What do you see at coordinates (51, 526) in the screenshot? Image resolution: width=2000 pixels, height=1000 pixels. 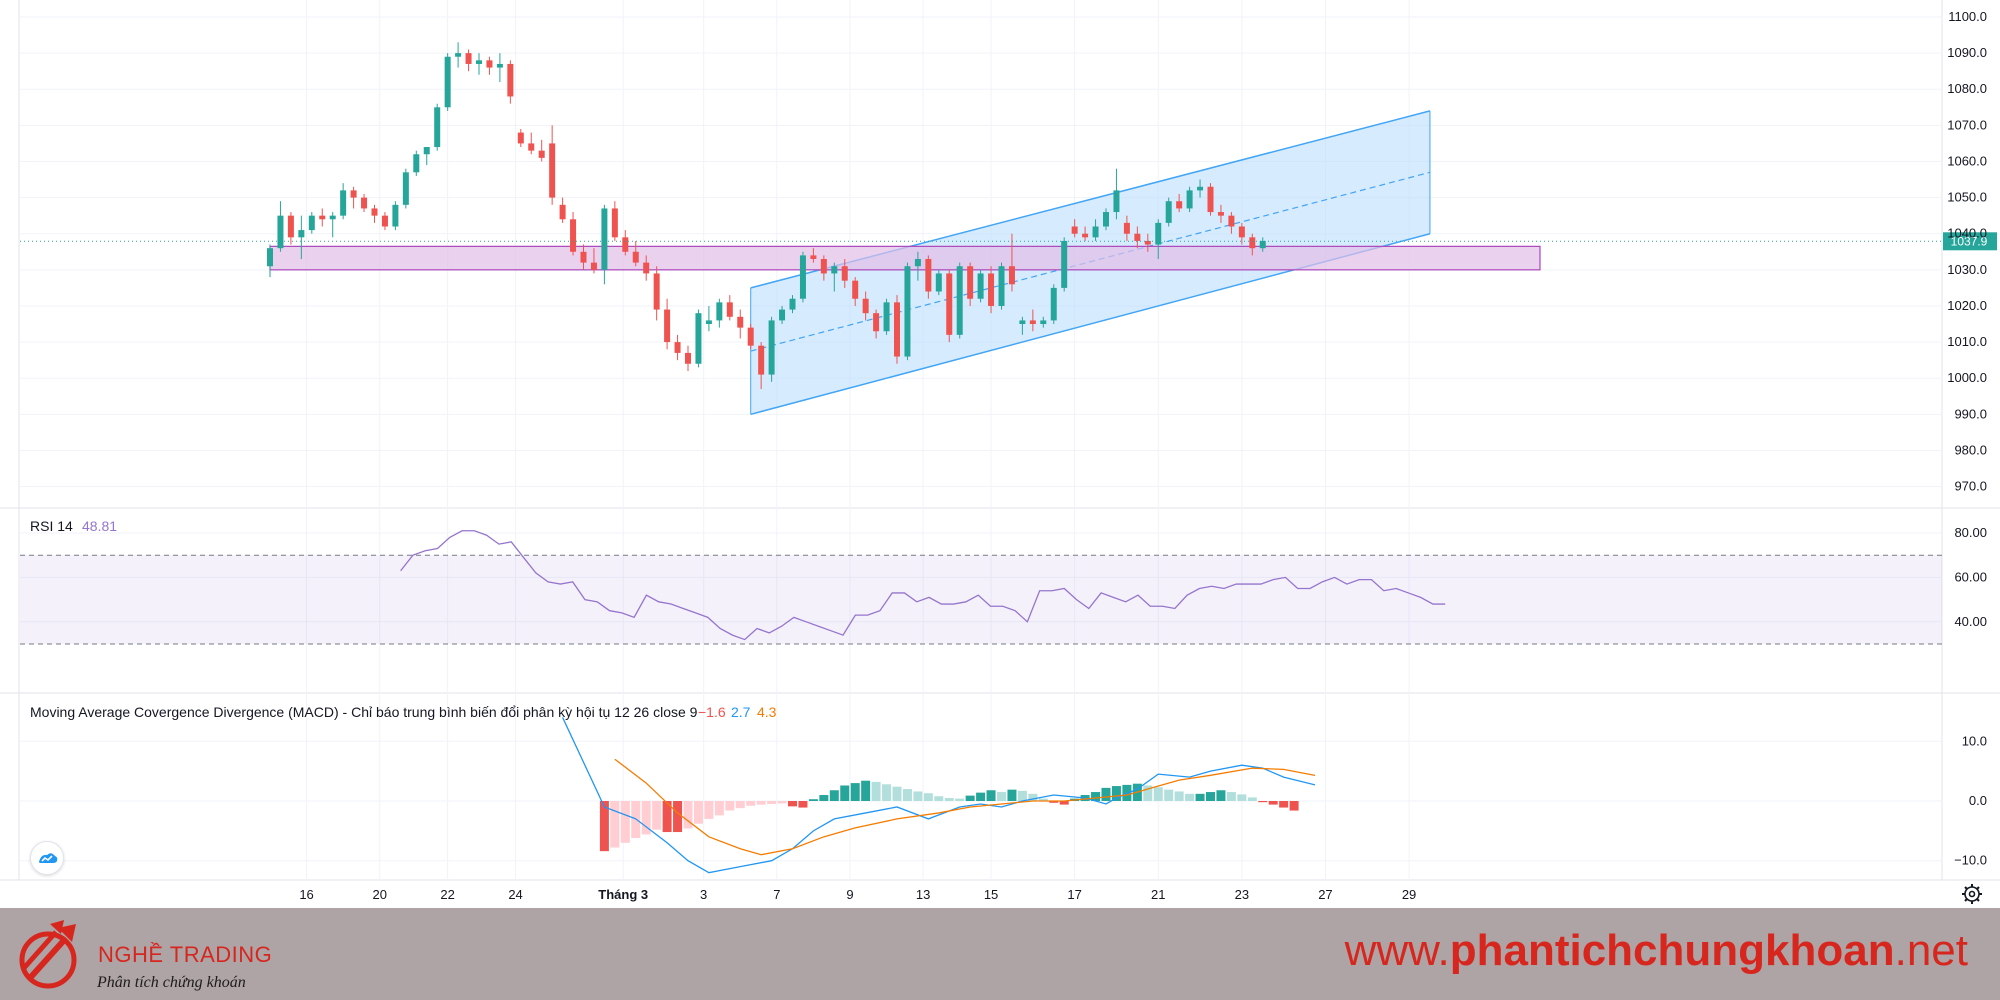 I see `rsi-title: RSI 14` at bounding box center [51, 526].